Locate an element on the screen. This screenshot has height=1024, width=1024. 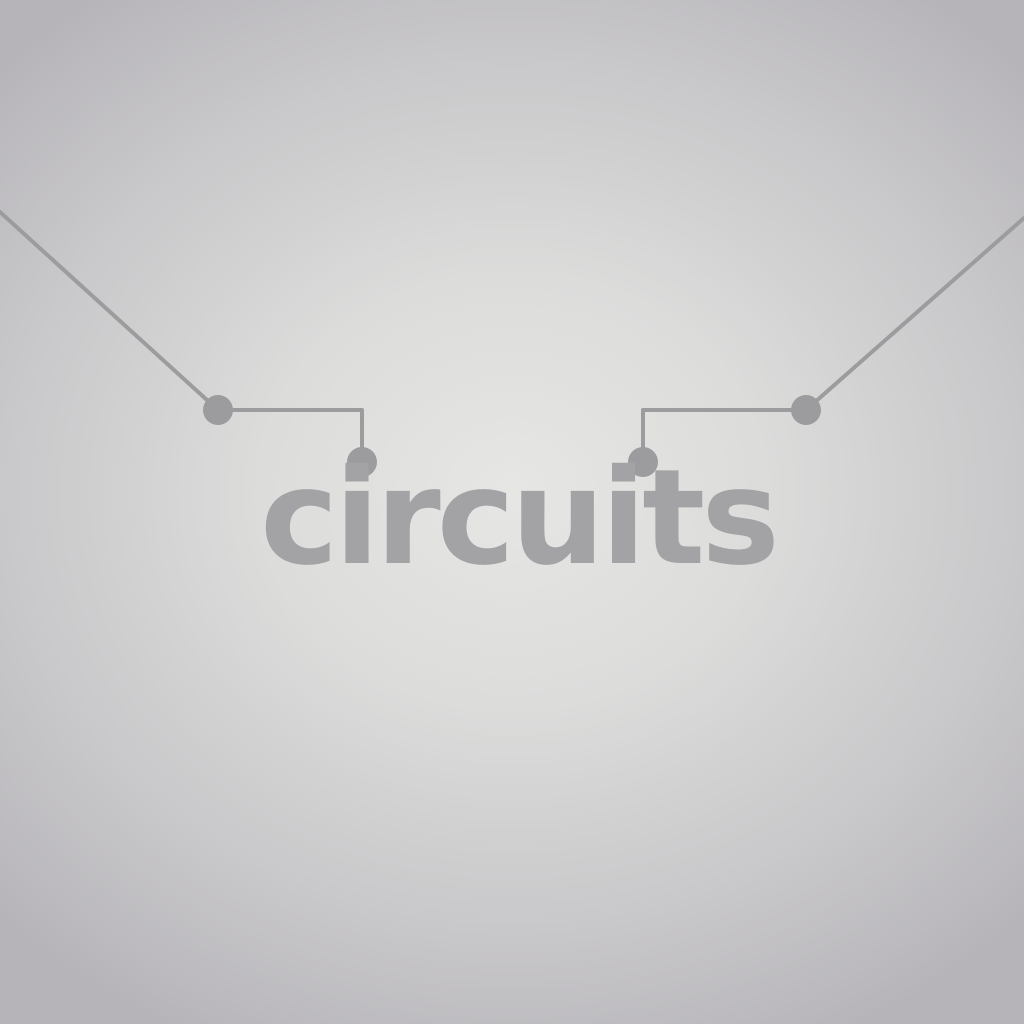
left-i-dot-node is located at coordinates (362, 462).